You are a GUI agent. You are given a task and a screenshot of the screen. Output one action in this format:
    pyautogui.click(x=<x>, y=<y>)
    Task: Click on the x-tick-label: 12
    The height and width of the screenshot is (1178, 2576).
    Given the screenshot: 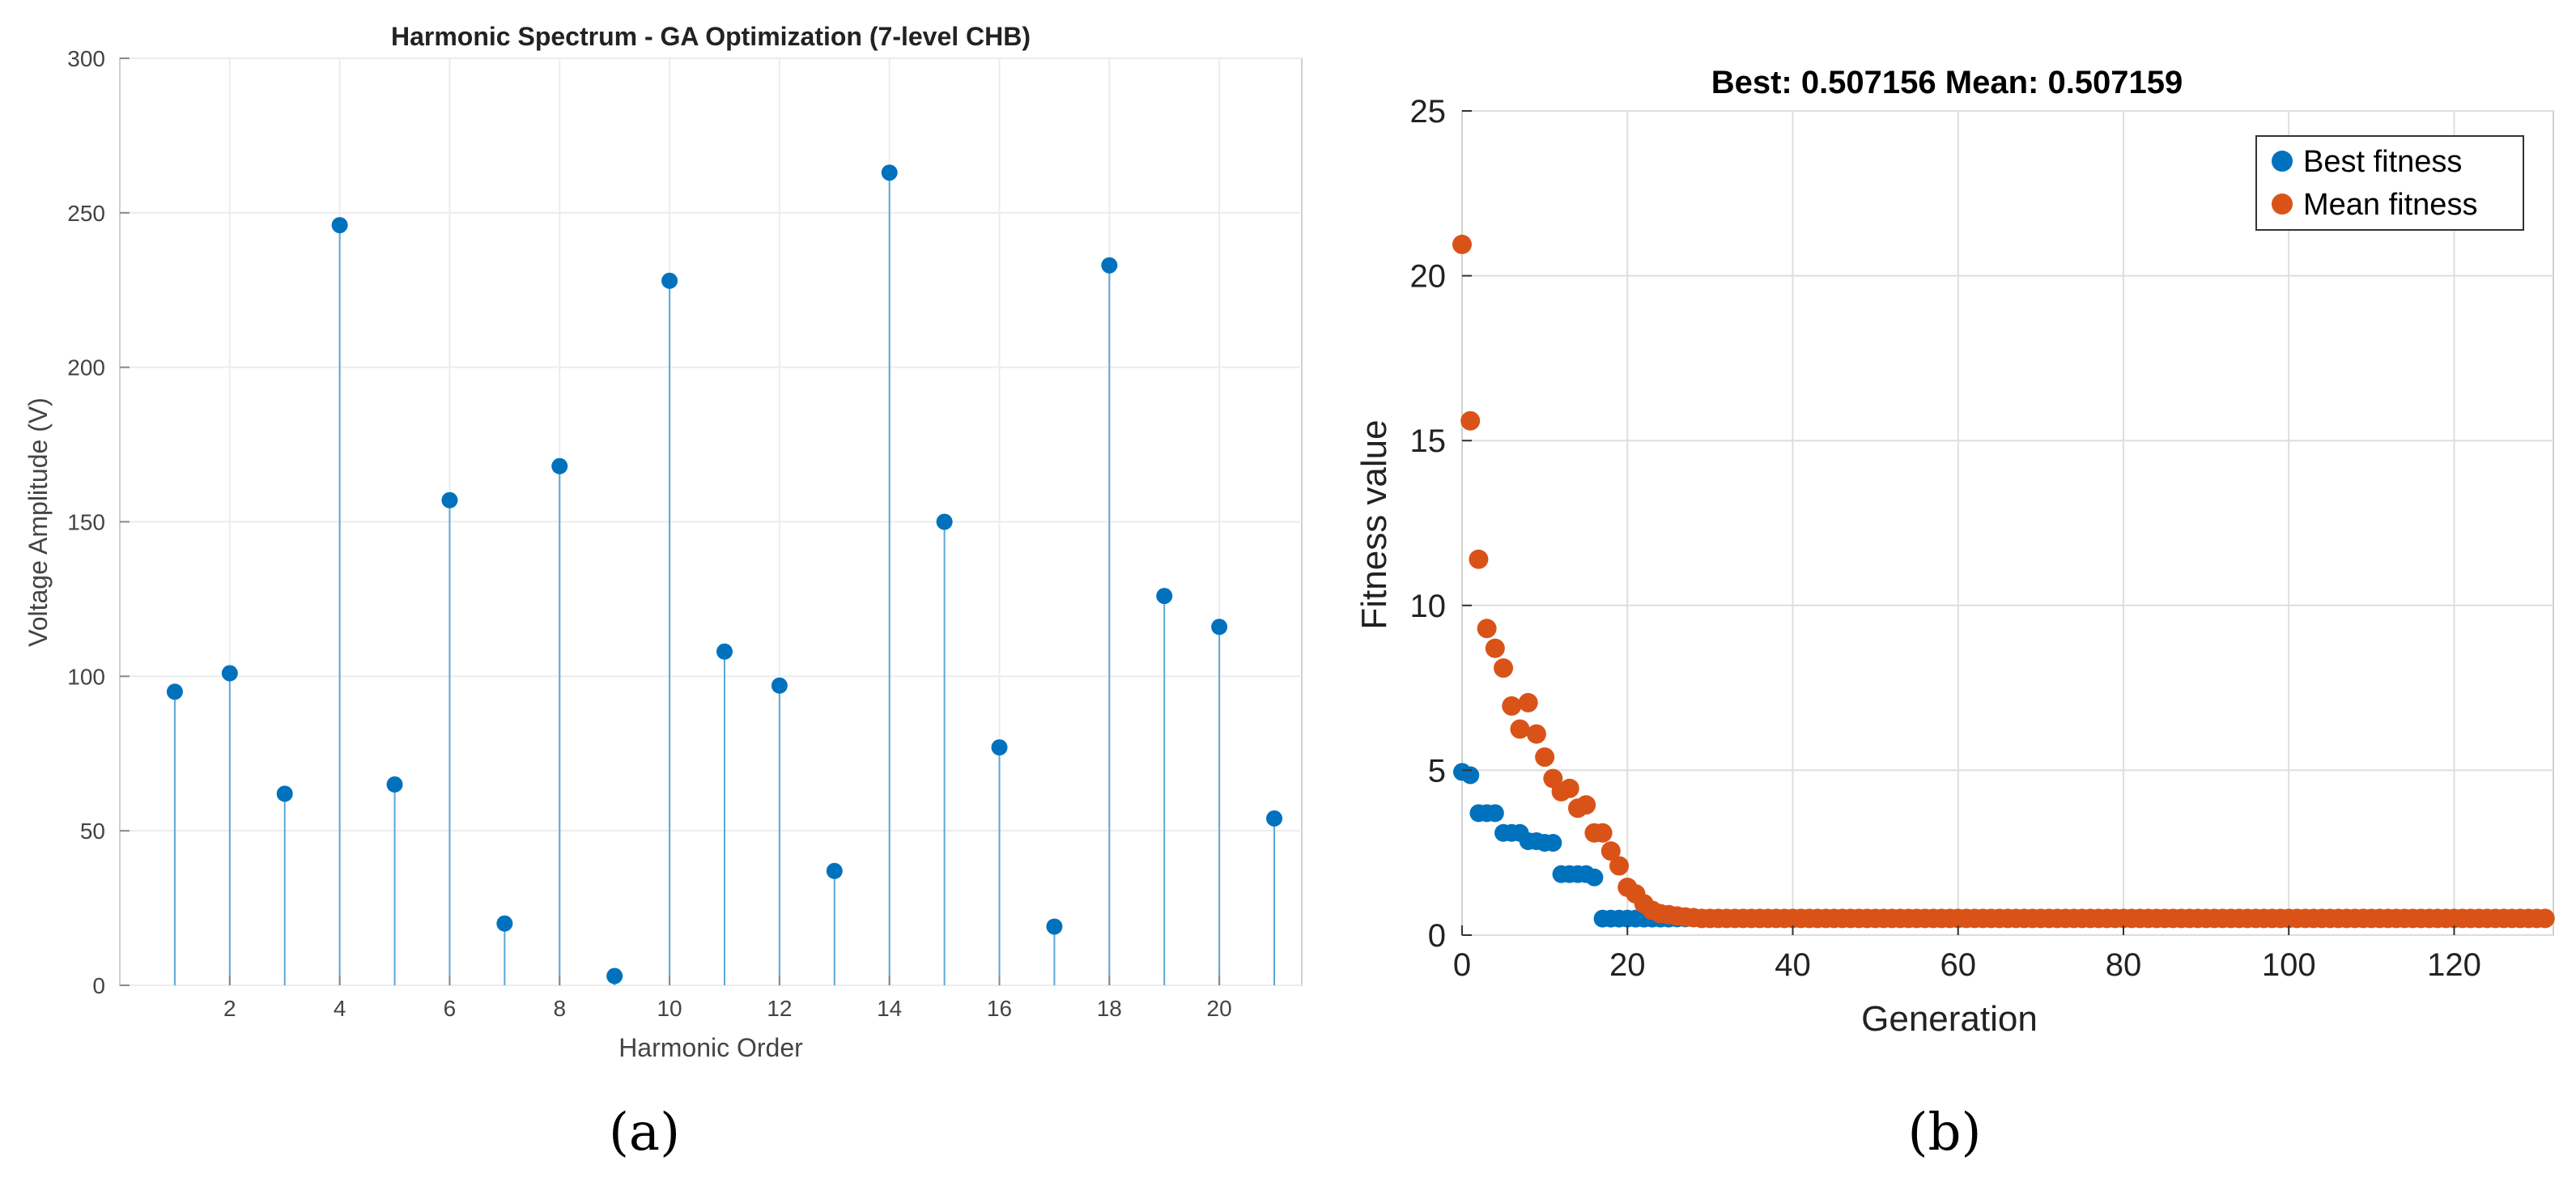 What is the action you would take?
    pyautogui.click(x=779, y=1008)
    